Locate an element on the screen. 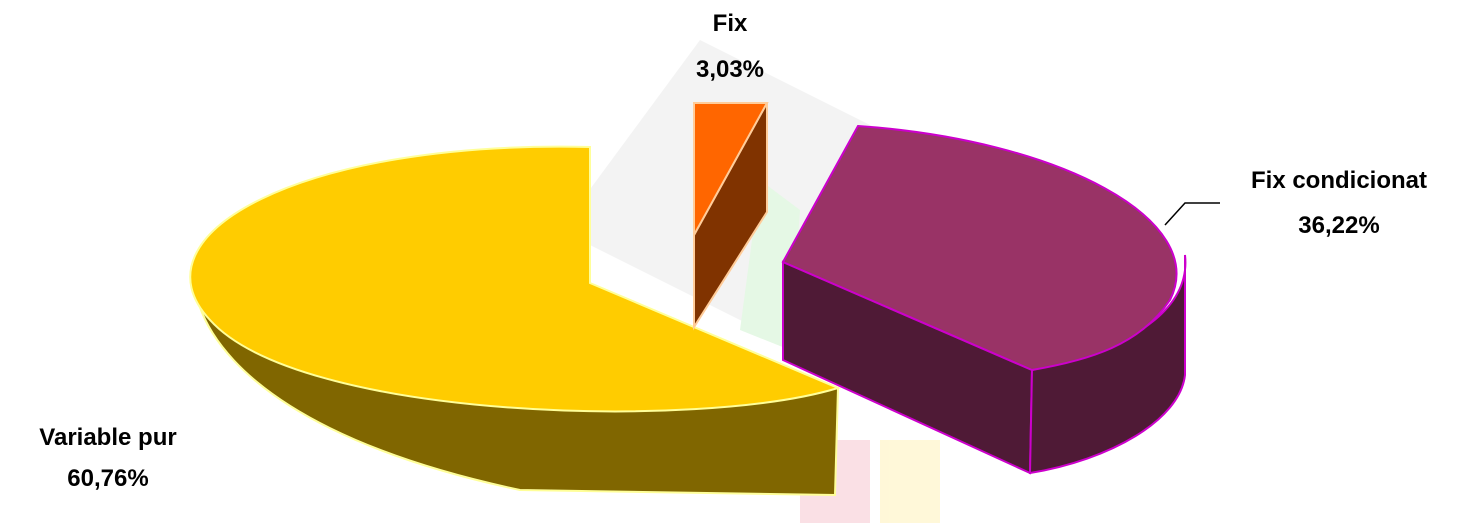 This screenshot has height=523, width=1468. label-variable-pur-name: Variable pur is located at coordinates (107, 437).